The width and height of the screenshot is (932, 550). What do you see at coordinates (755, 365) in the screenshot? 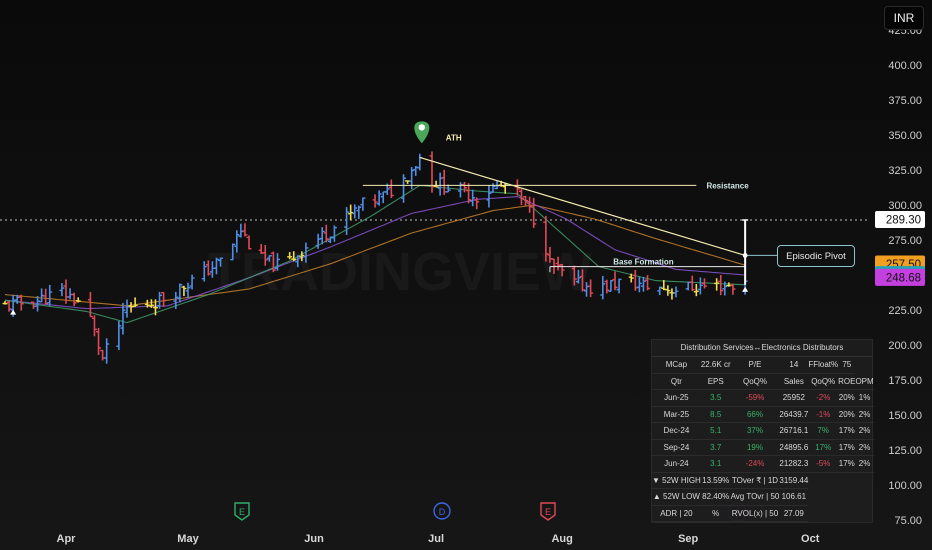
I see `table-cell: P/E` at bounding box center [755, 365].